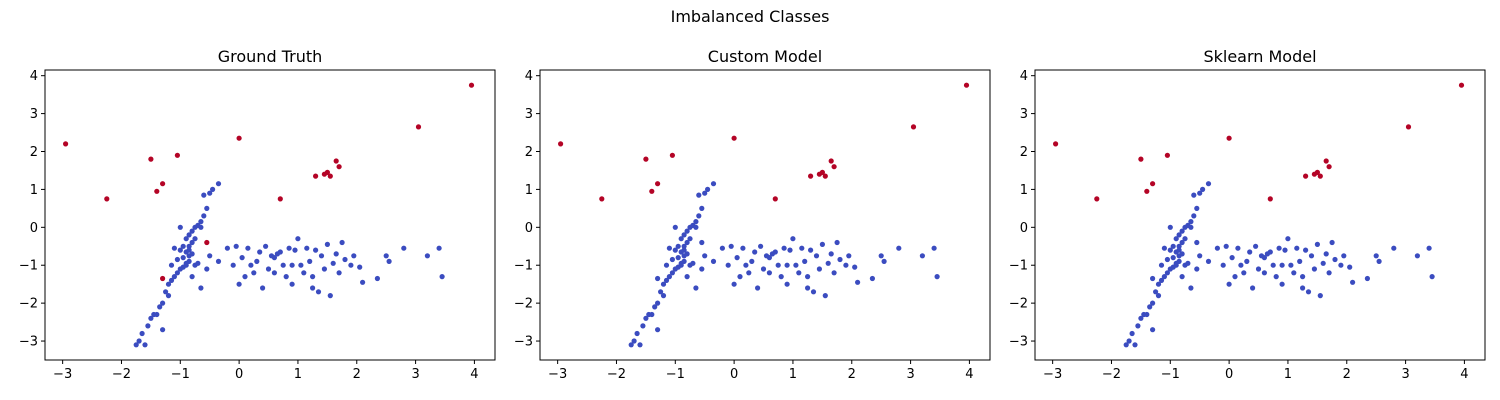 This screenshot has height=400, width=1500. Describe the element at coordinates (34, 152) in the screenshot. I see `y-tick-label: 2` at that location.